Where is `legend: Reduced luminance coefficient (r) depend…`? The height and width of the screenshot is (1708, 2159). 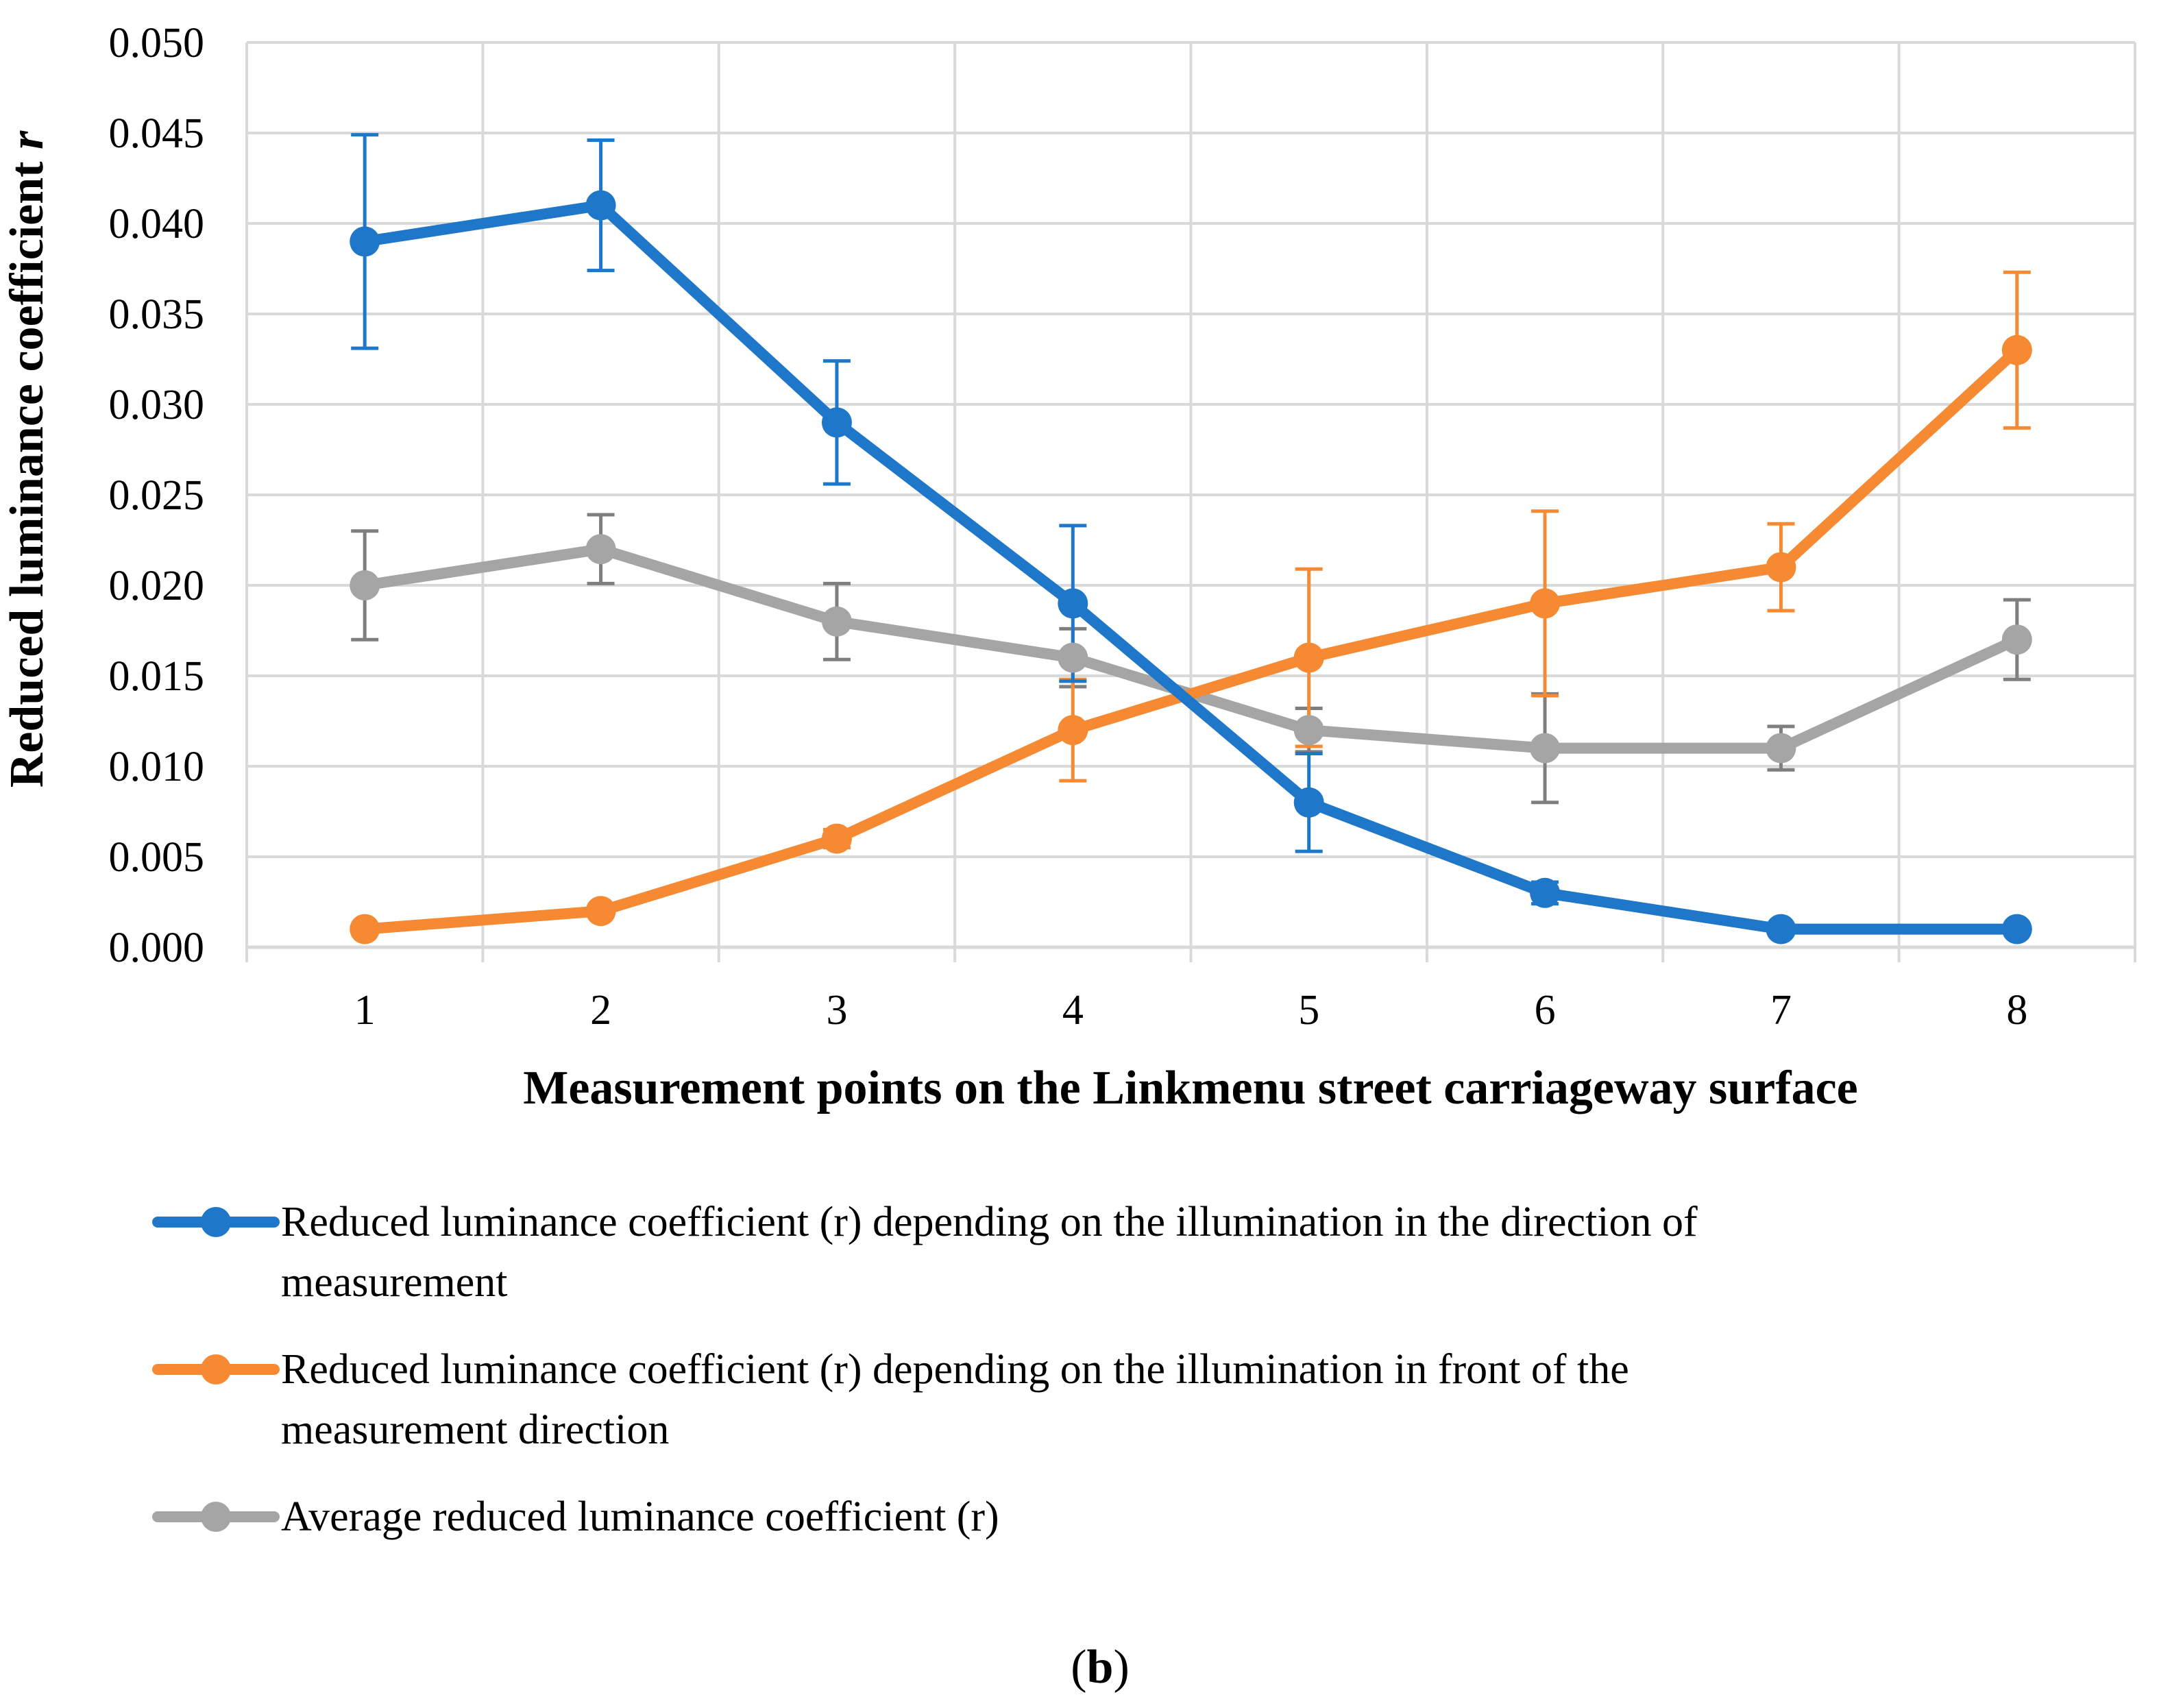 legend: Reduced luminance coefficient (r) depend… is located at coordinates (925, 1369).